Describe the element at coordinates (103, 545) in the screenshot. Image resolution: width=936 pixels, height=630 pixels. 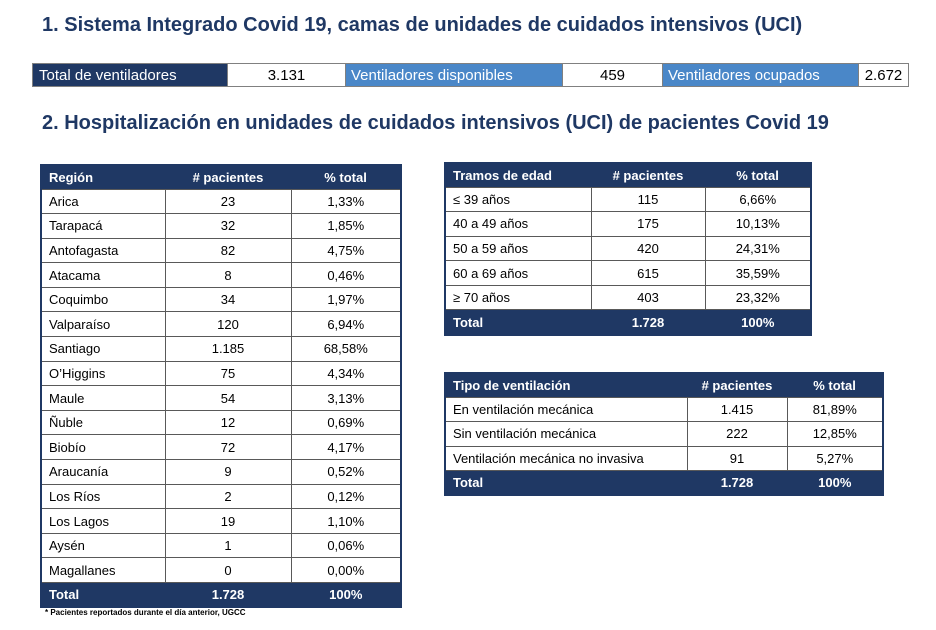
I see `table-cell: Aysén` at that location.